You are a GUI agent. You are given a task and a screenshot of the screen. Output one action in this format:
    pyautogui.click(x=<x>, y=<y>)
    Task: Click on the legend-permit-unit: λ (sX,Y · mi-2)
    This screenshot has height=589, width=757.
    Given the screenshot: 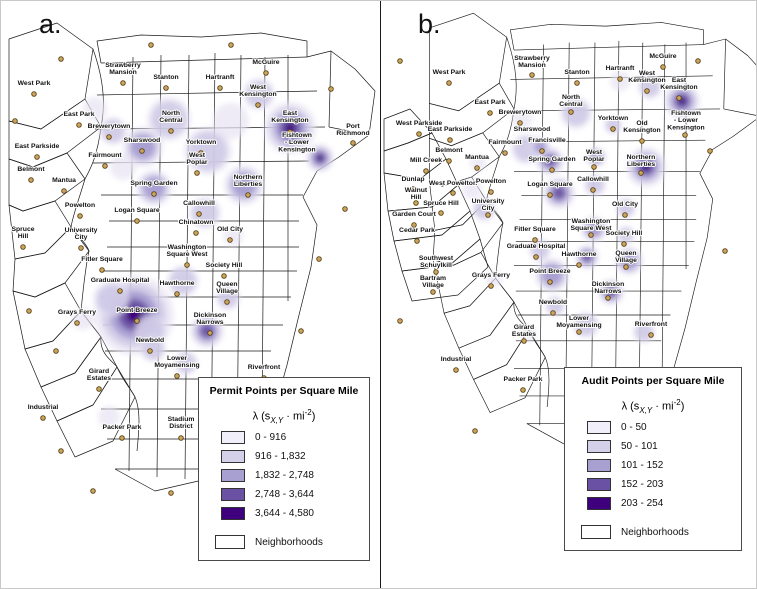 What is the action you would take?
    pyautogui.click(x=284, y=416)
    